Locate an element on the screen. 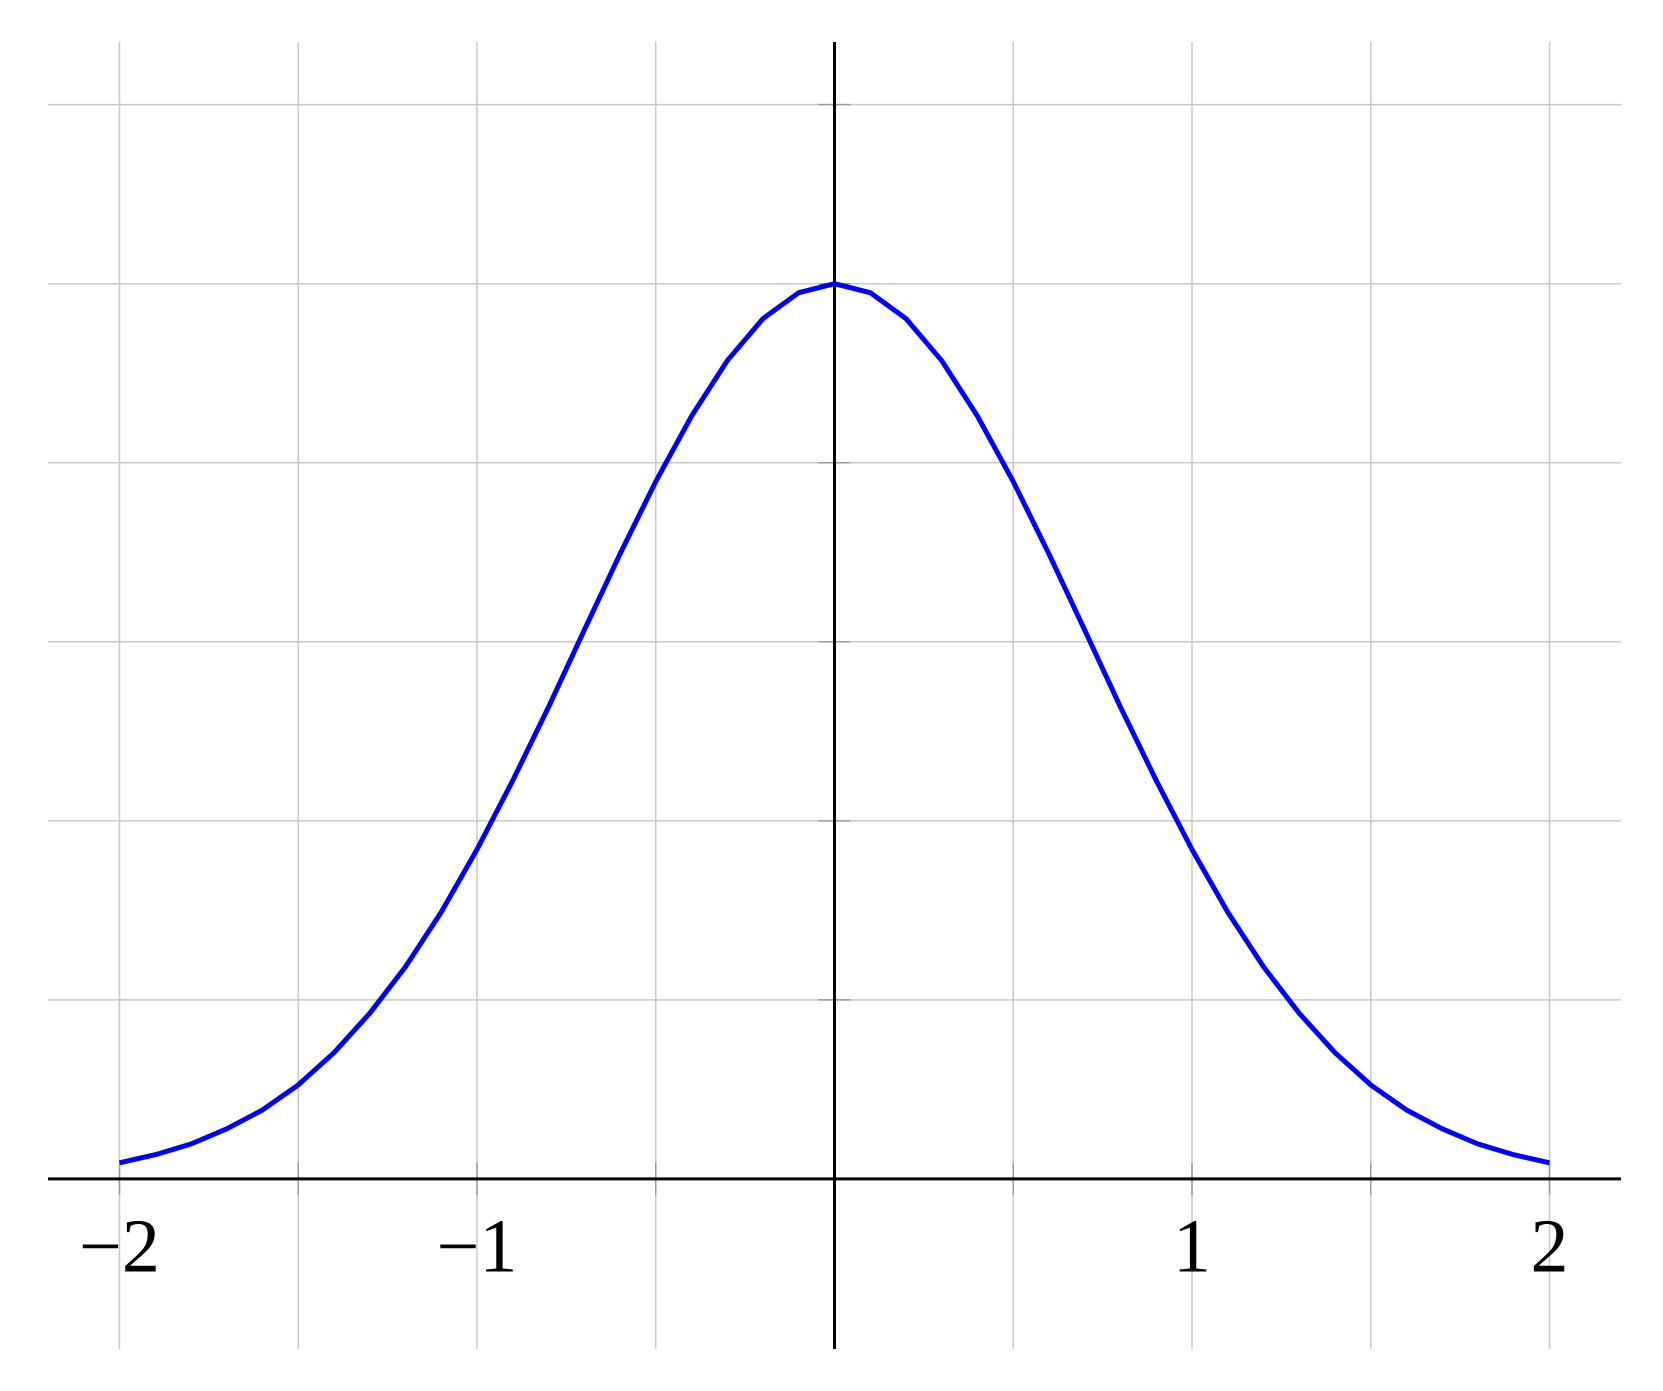 Image resolution: width=1663 pixels, height=1391 pixels. x-tick-label: 1 is located at coordinates (1192, 1246).